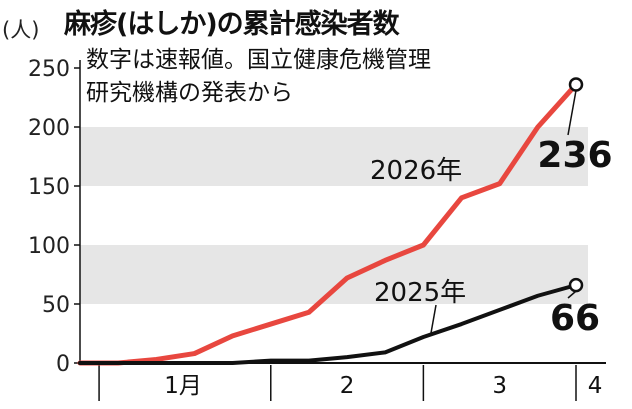  I want to click on series-name-label: 2026年, so click(416, 171).